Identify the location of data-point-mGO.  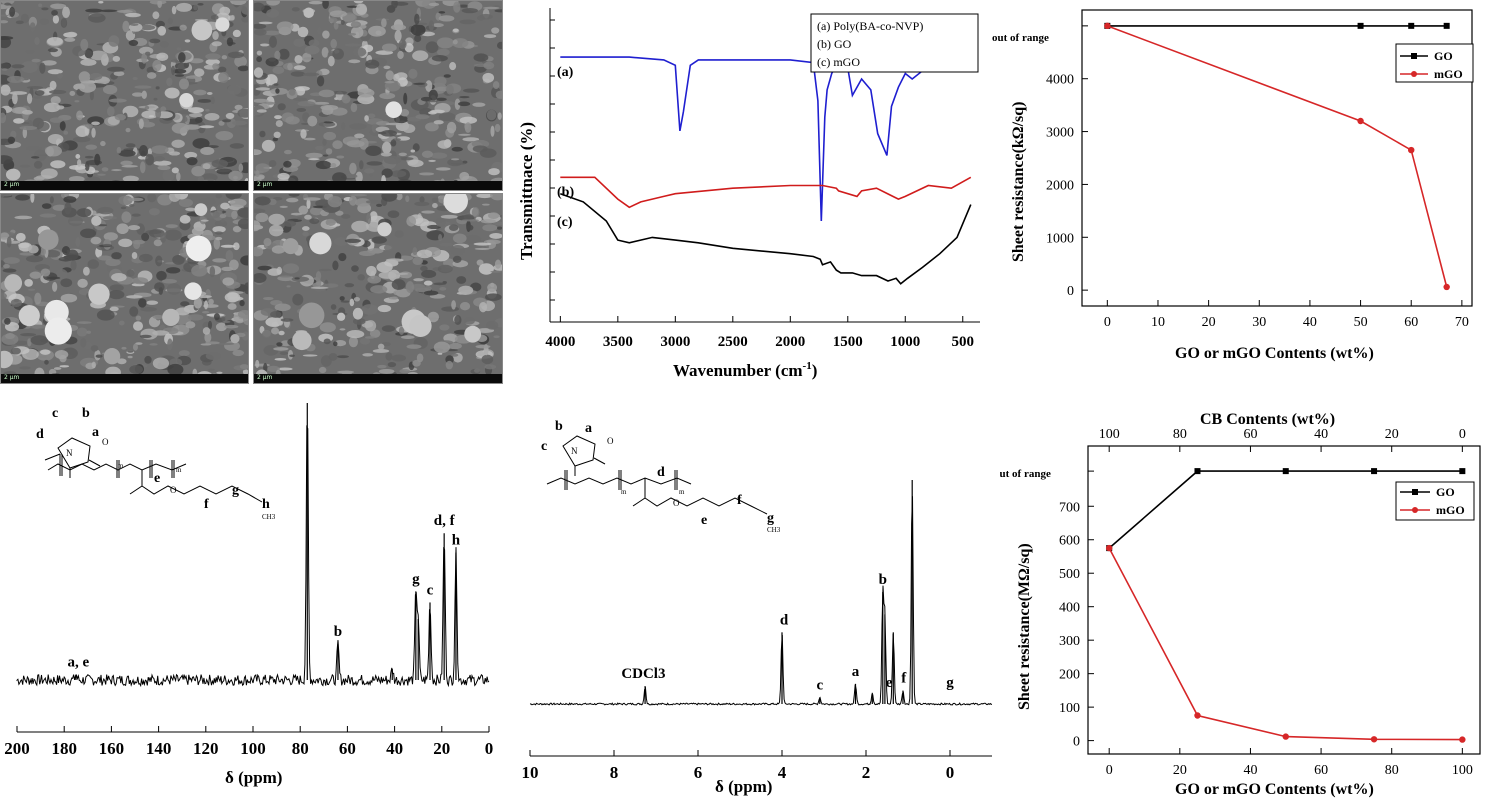
(1109, 548).